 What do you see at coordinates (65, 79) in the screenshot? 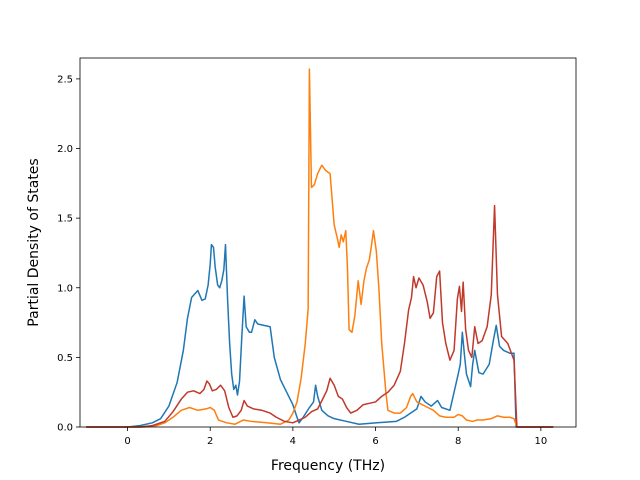
I see `y-tick-label: 2.5` at bounding box center [65, 79].